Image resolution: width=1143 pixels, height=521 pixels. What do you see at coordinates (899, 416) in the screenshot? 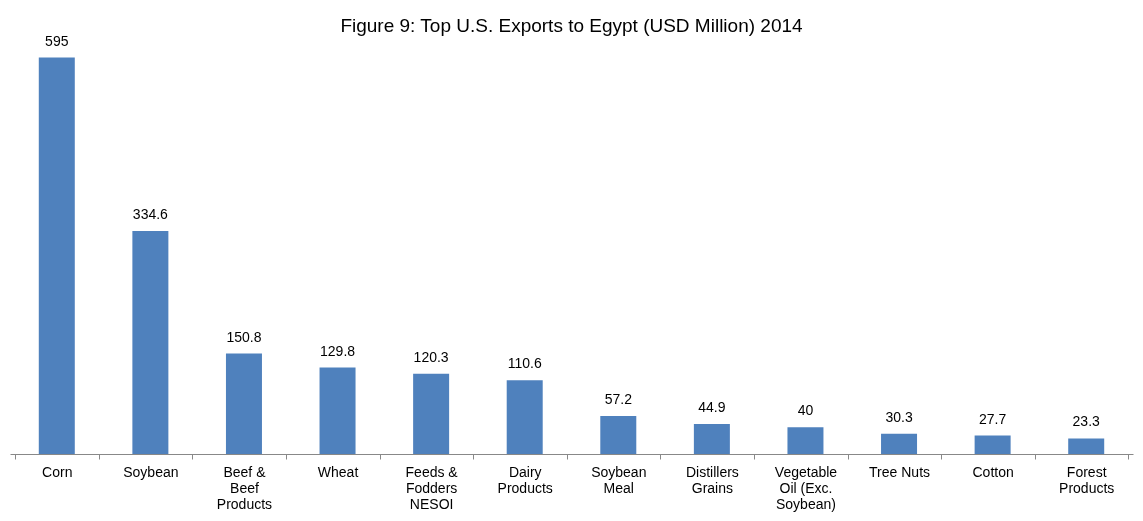
I see `data-label: 30.3` at bounding box center [899, 416].